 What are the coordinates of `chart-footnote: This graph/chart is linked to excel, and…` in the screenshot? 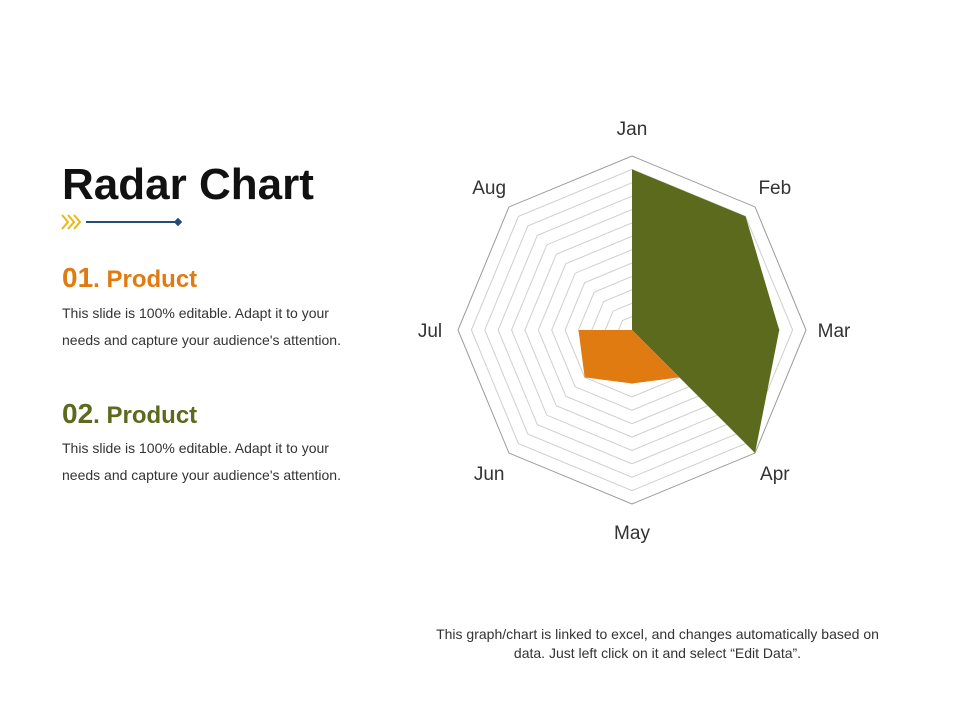 It's located at (657, 643).